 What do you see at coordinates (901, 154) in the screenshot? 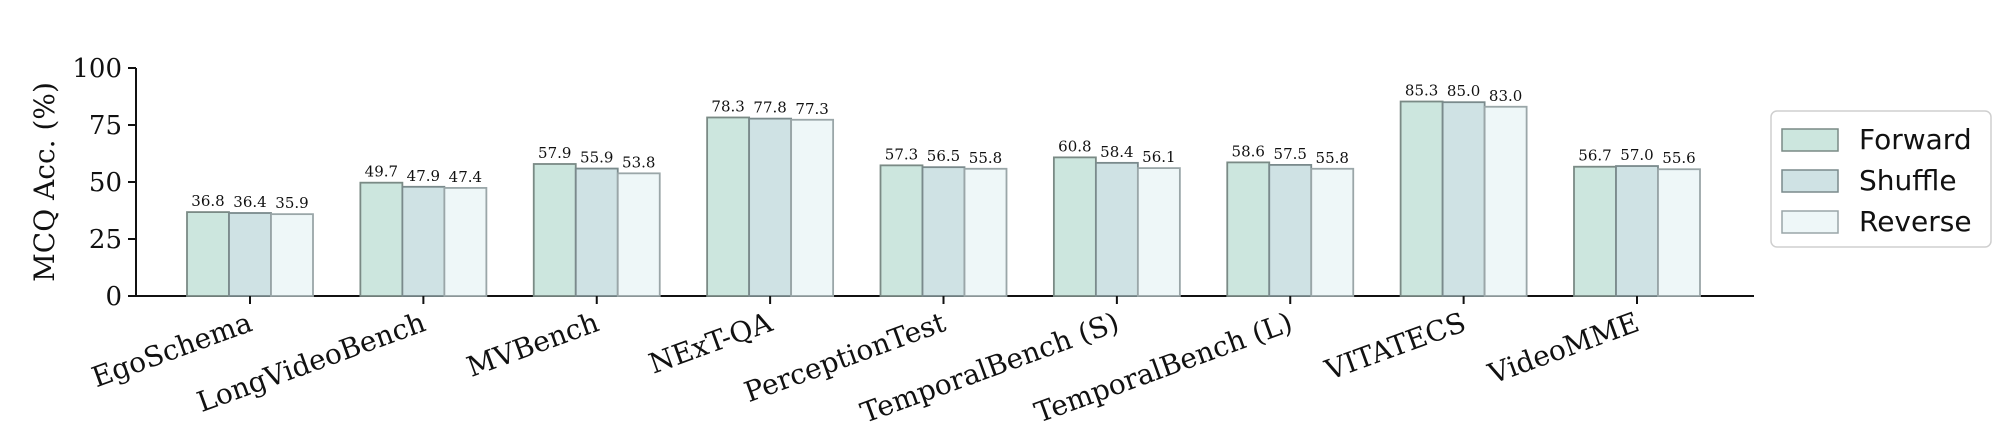
I see `bar-value-label: 57.3` at bounding box center [901, 154].